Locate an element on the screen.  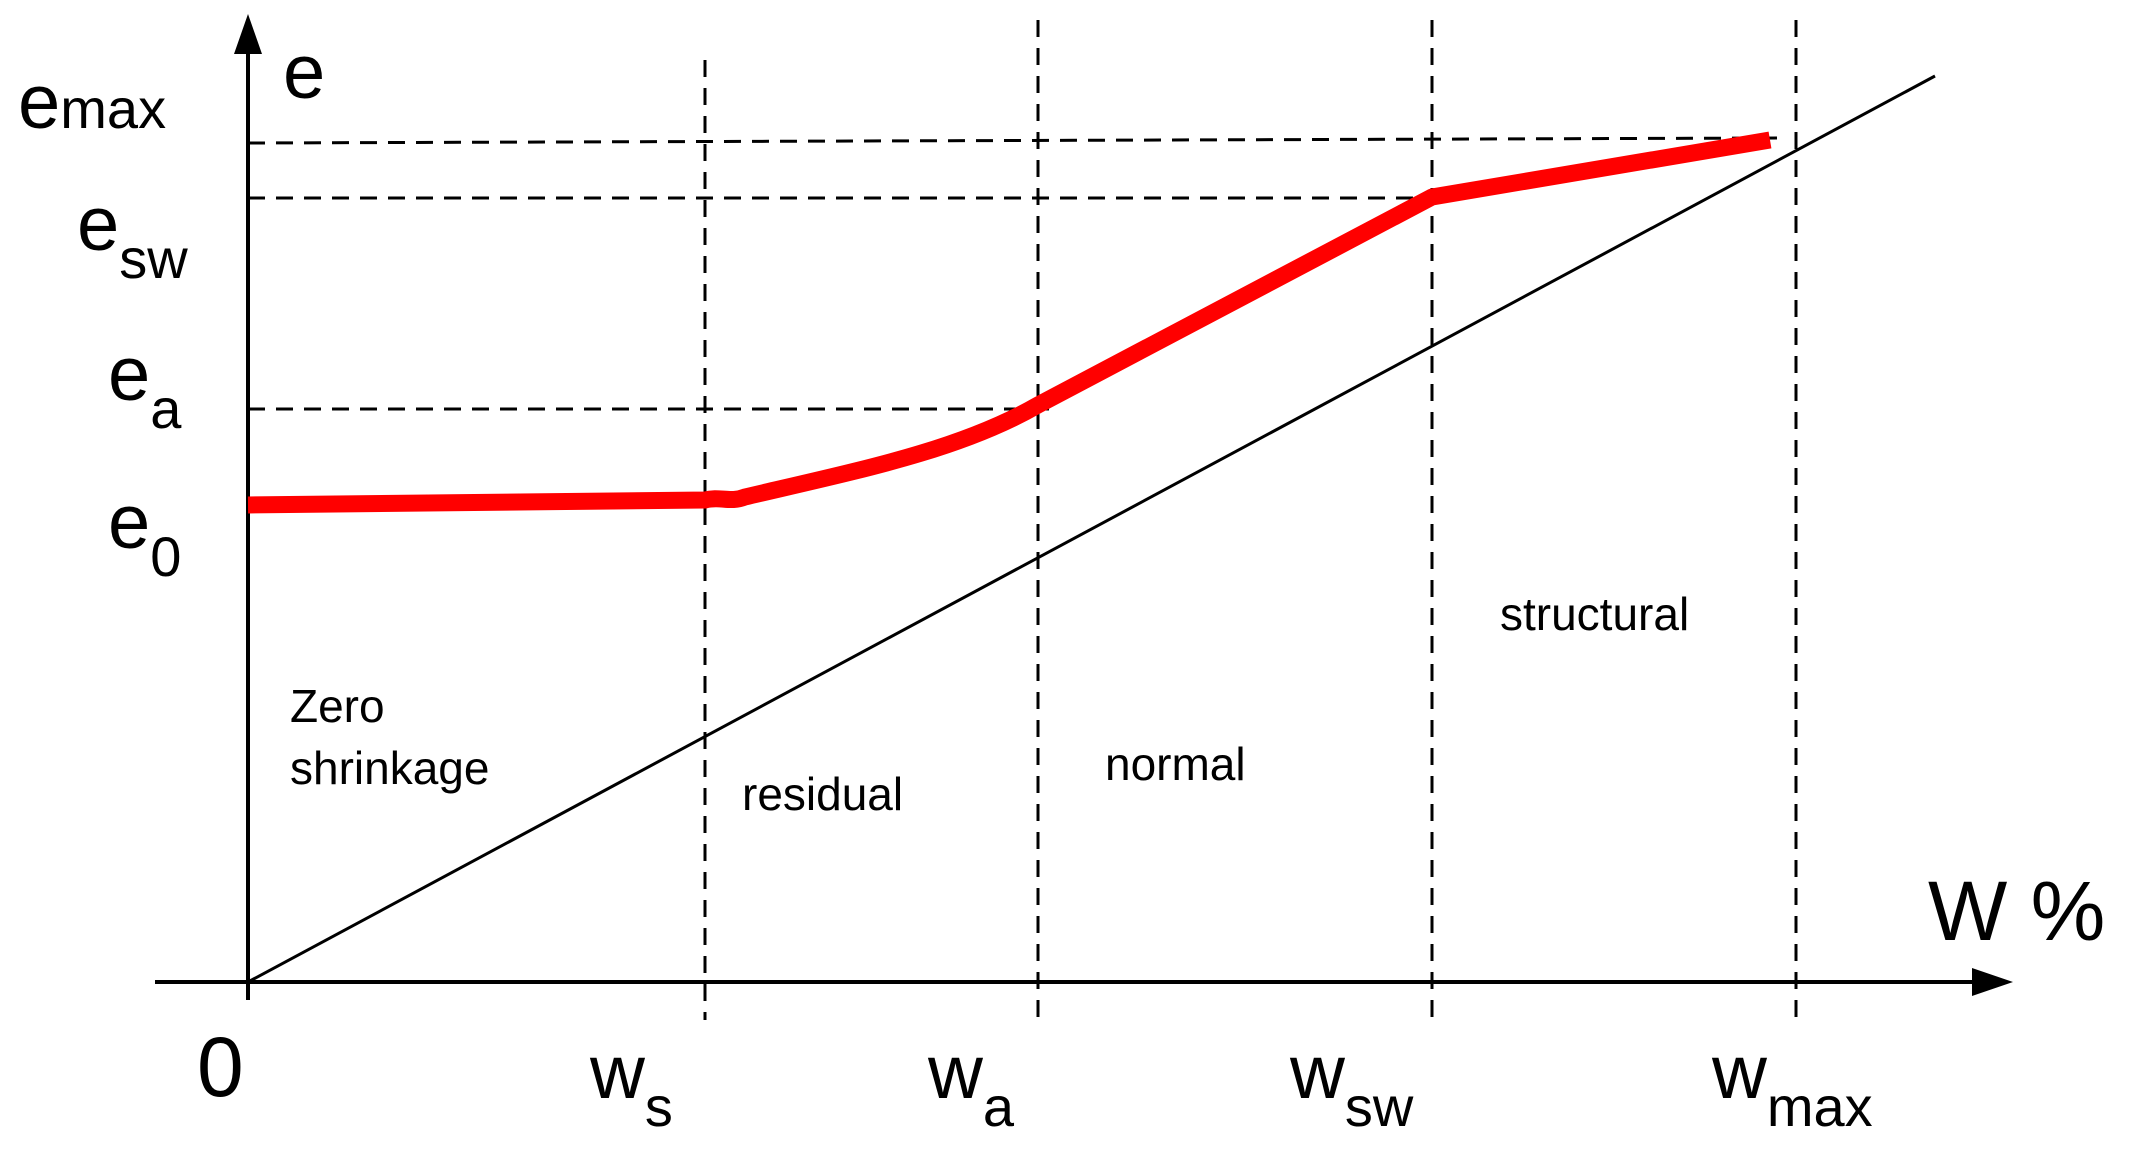
y-axis is located at coordinates (248, 507).